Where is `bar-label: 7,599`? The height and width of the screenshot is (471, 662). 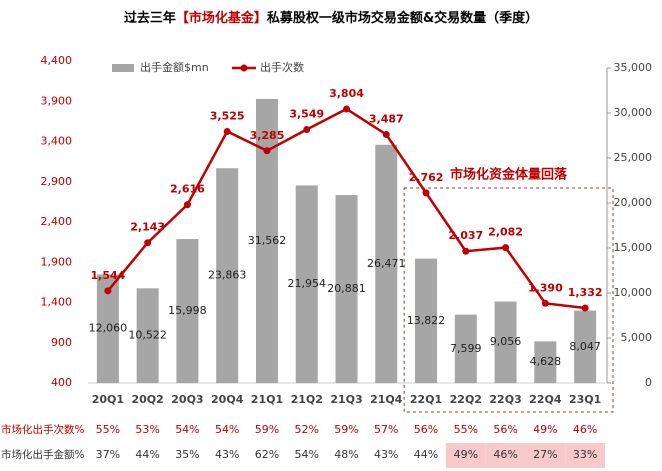
bar-label: 7,599 is located at coordinates (466, 348).